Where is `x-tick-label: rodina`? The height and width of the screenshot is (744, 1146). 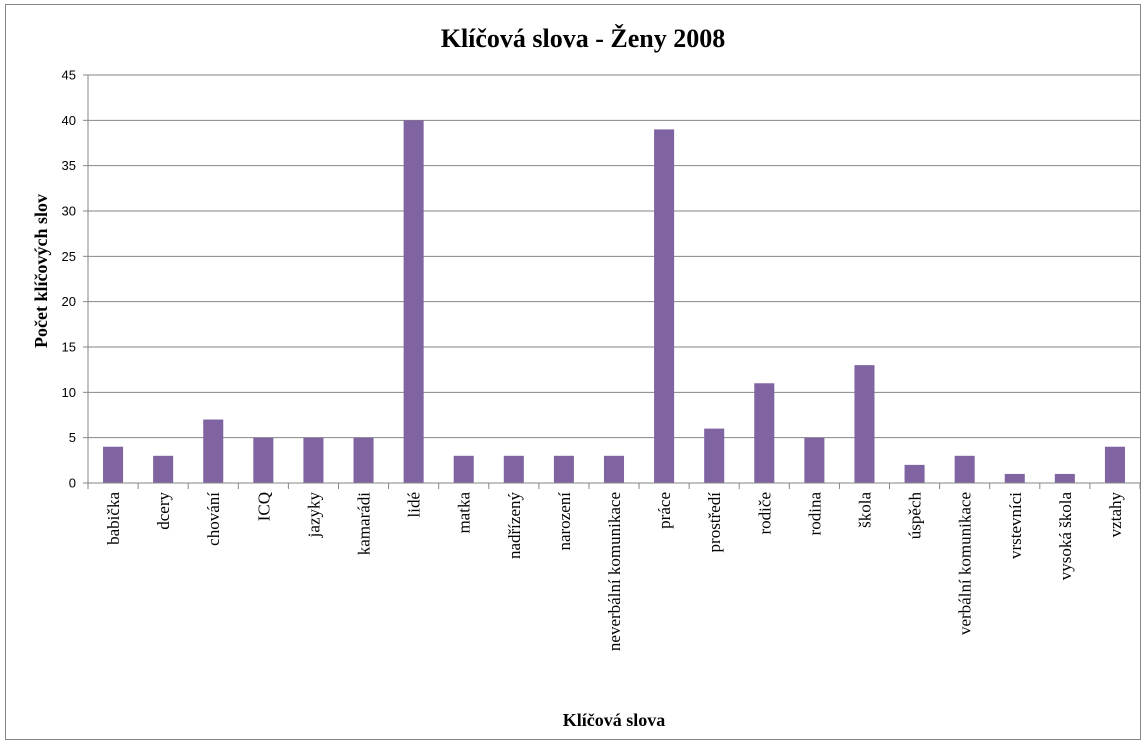 x-tick-label: rodina is located at coordinates (814, 514).